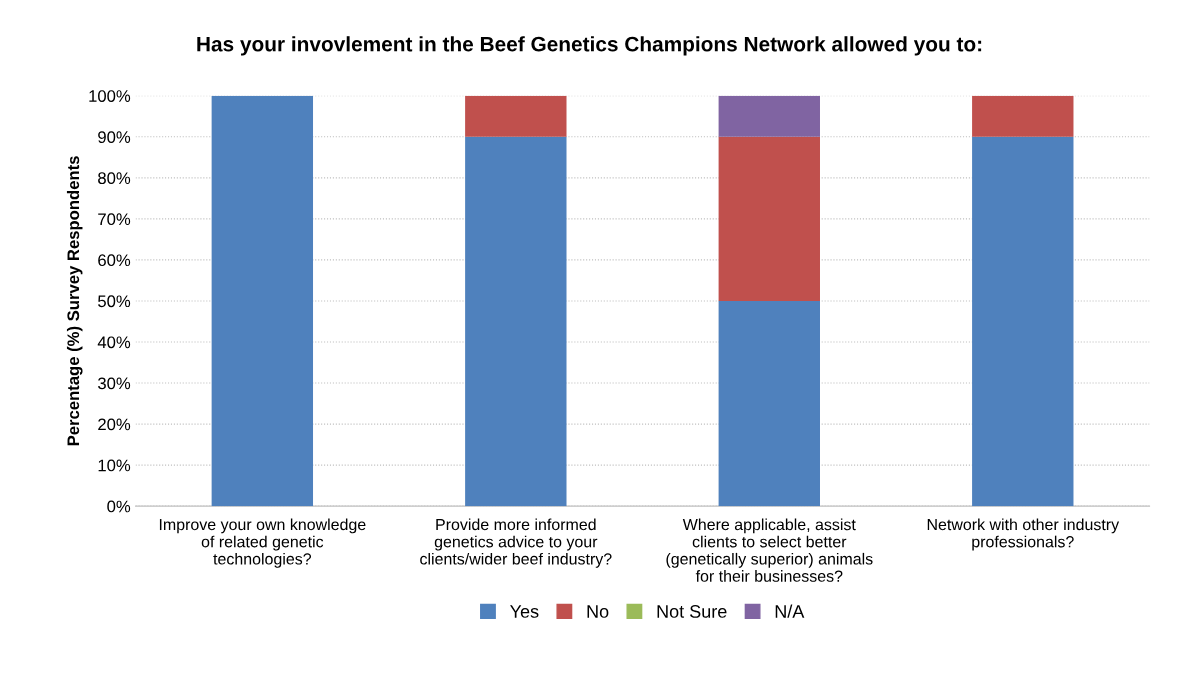 Image resolution: width=1179 pixels, height=684 pixels. What do you see at coordinates (598, 611) in the screenshot?
I see `legend-label: No` at bounding box center [598, 611].